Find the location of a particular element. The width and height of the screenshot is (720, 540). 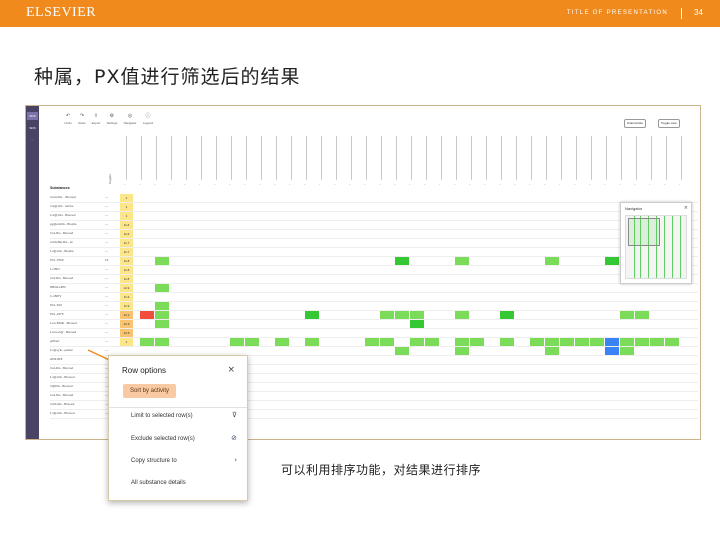

copy-structure-to-option: Copy structure to is located at coordinates (154, 461).